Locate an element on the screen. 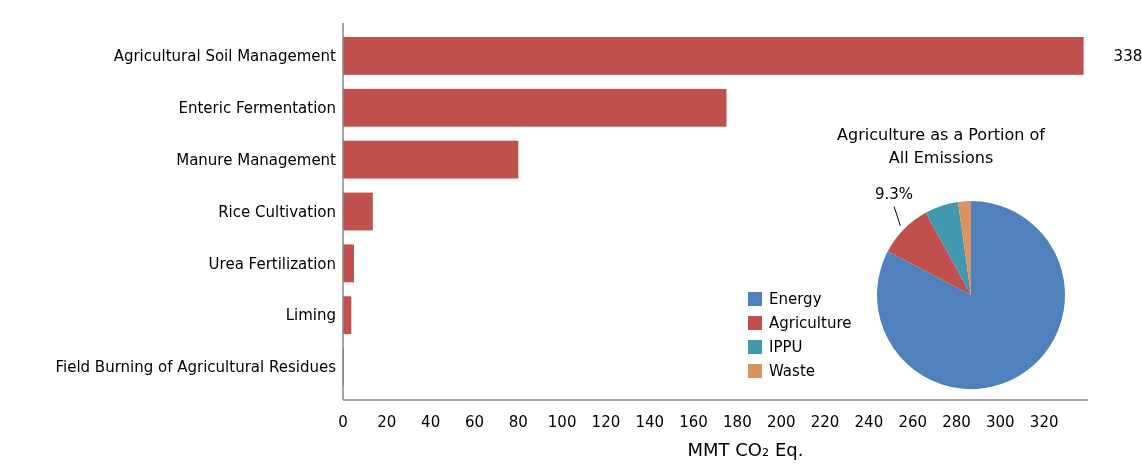 This screenshot has height=465, width=1142. y-tick-label: Manure Management is located at coordinates (256, 159).